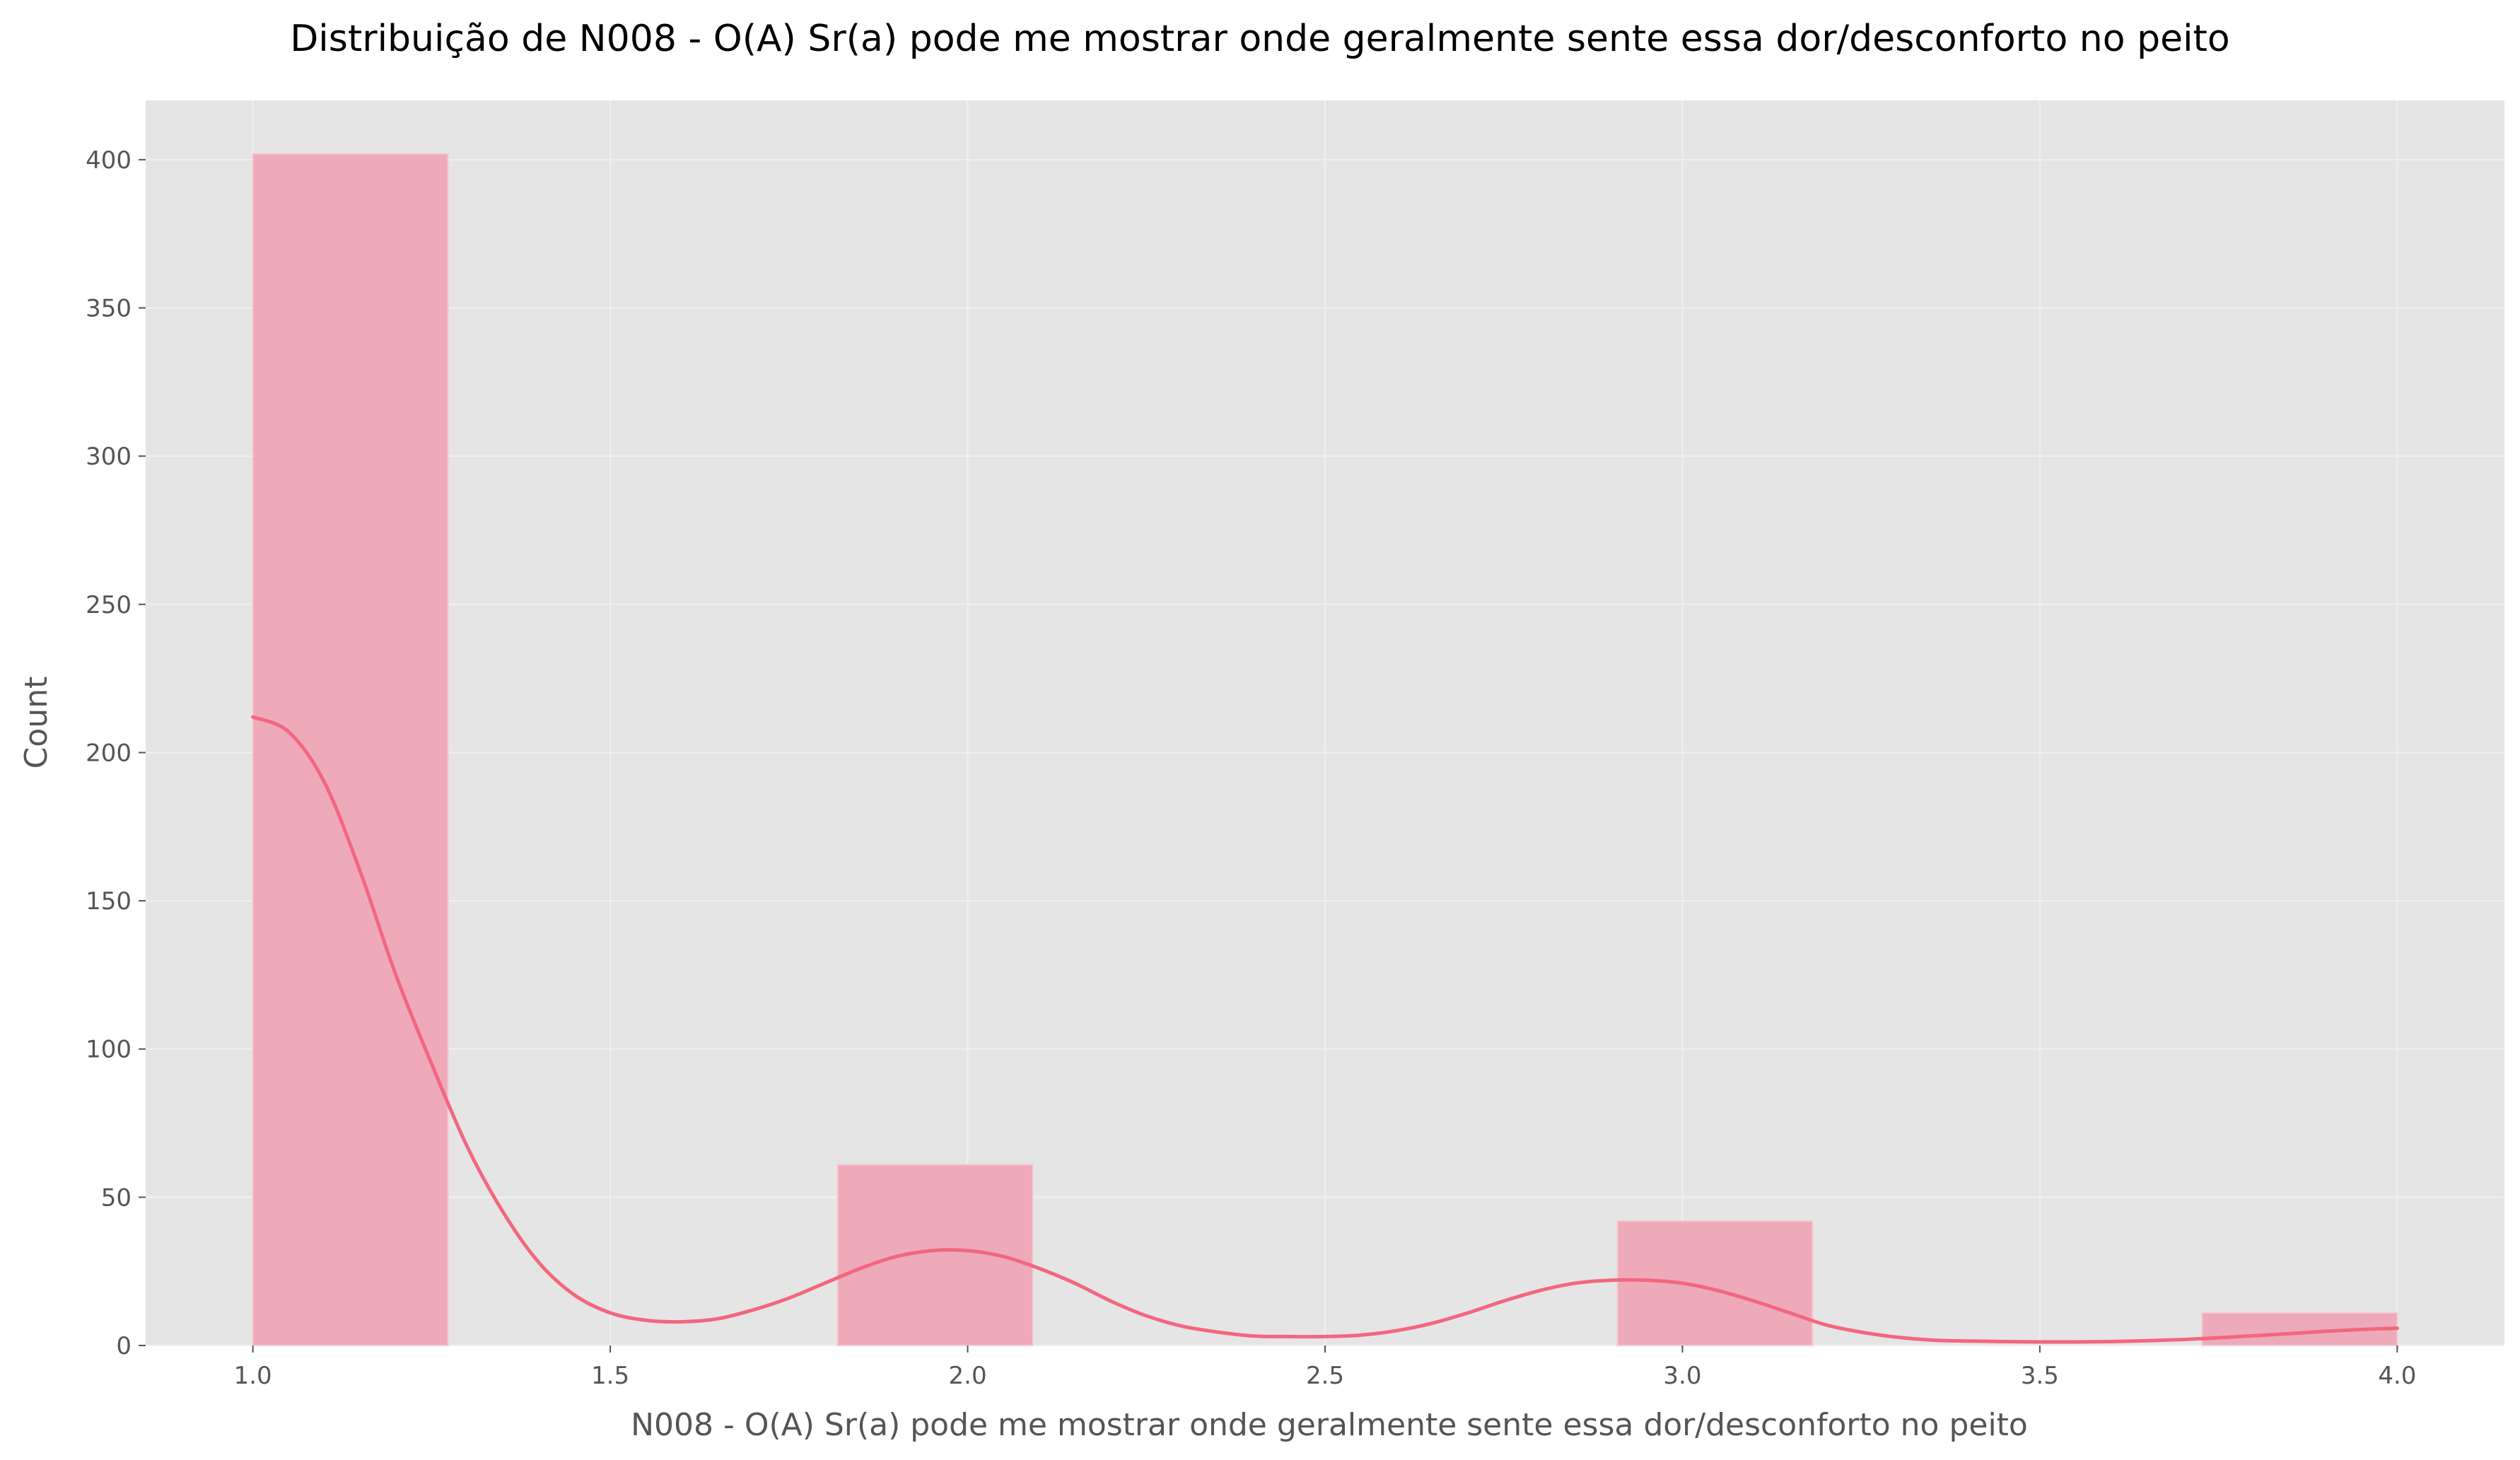 This screenshot has width=2520, height=1460. What do you see at coordinates (968, 1376) in the screenshot?
I see `x-tick-label: 2.0` at bounding box center [968, 1376].